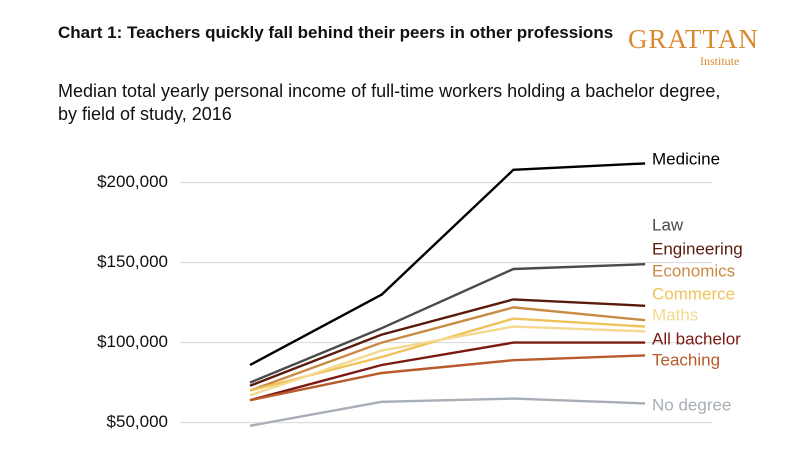 Image resolution: width=800 pixels, height=450 pixels. I want to click on series-label: Commerce, so click(693, 293).